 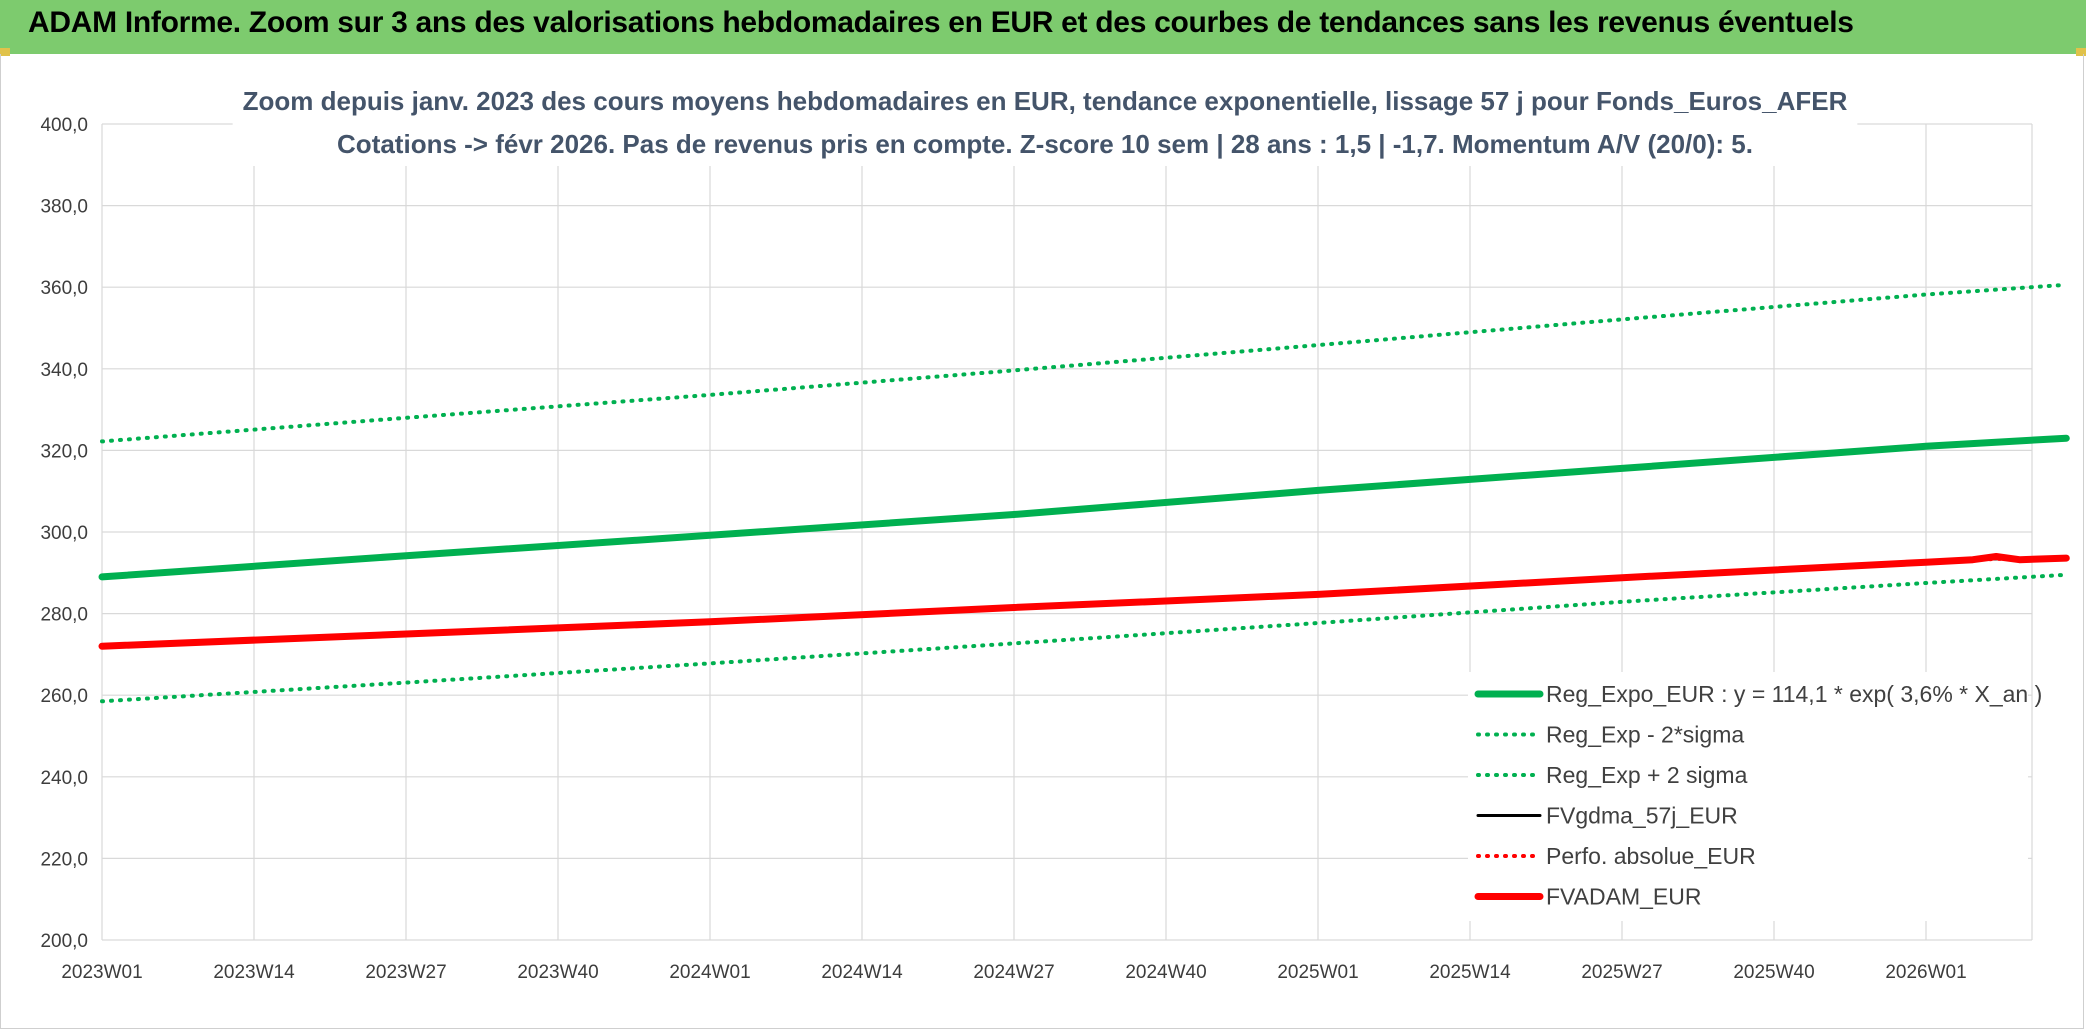 I want to click on y-tick-label: 340,0, so click(x=64, y=370).